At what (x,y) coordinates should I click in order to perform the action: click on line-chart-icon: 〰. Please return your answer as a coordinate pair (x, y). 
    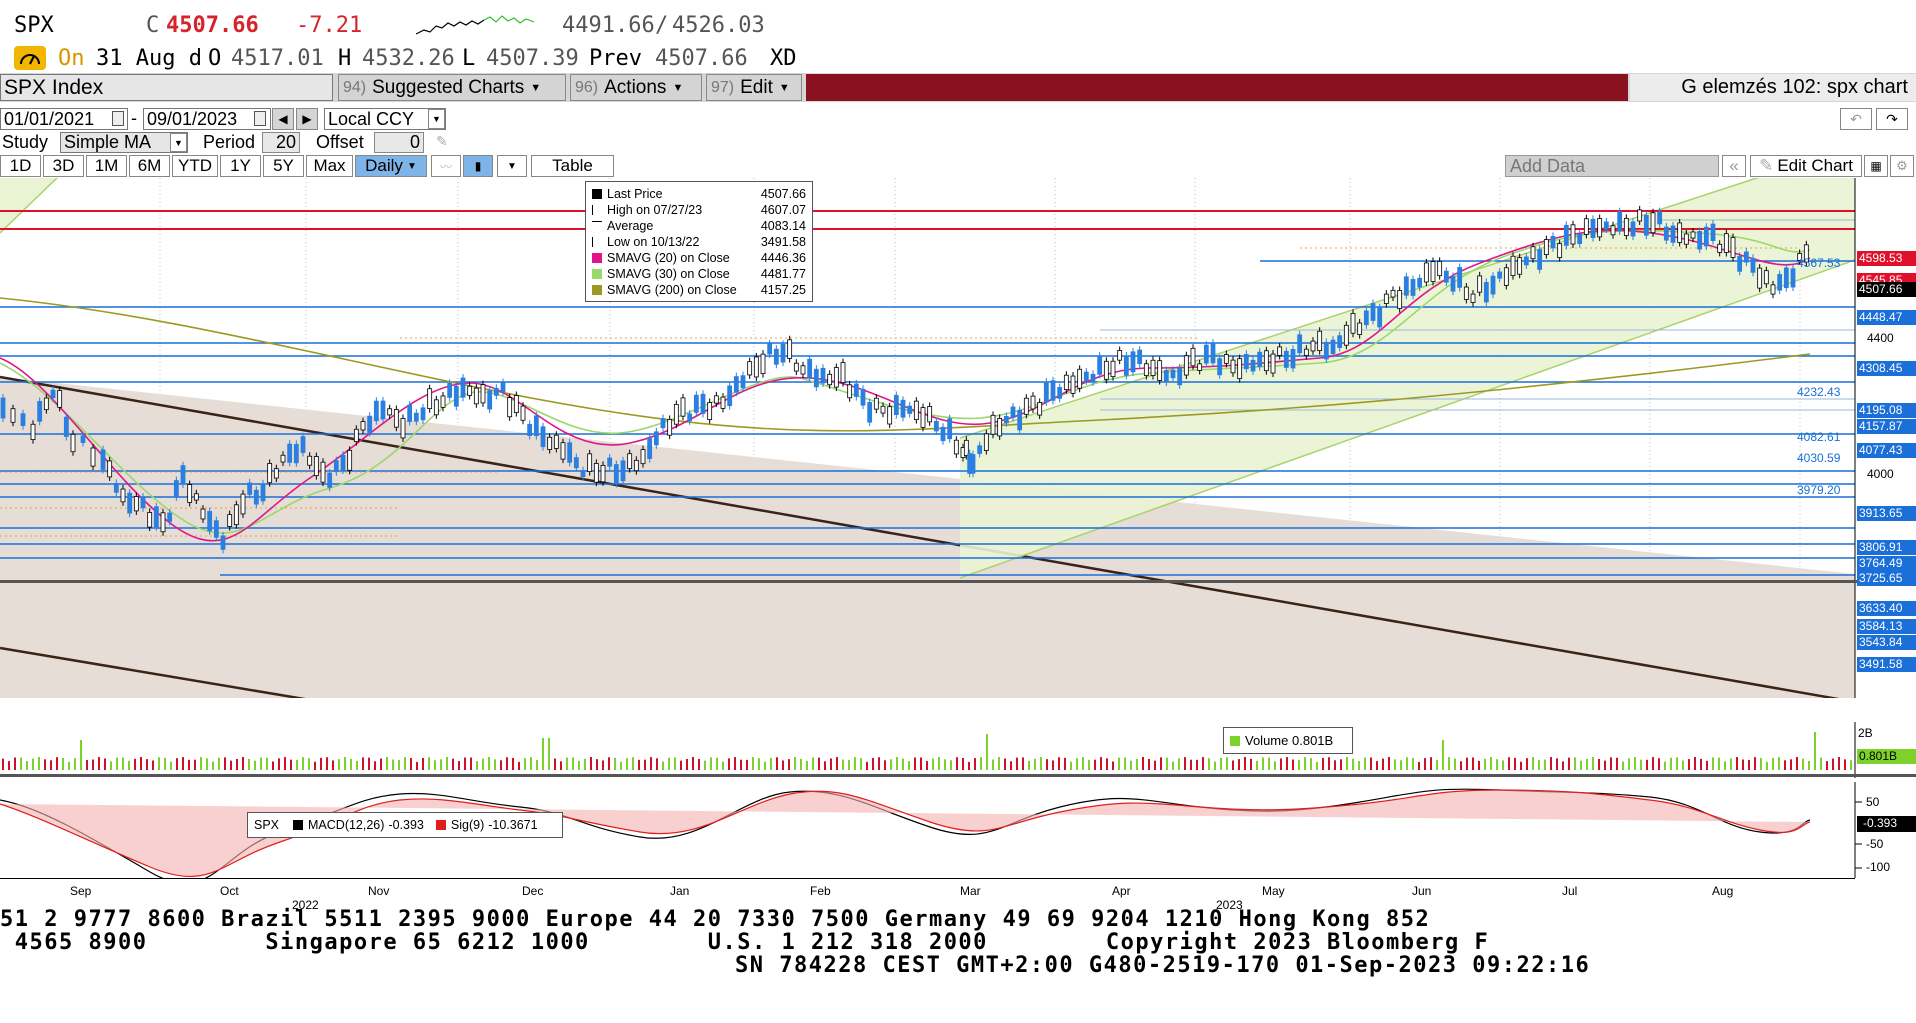
    Looking at the image, I should click on (446, 166).